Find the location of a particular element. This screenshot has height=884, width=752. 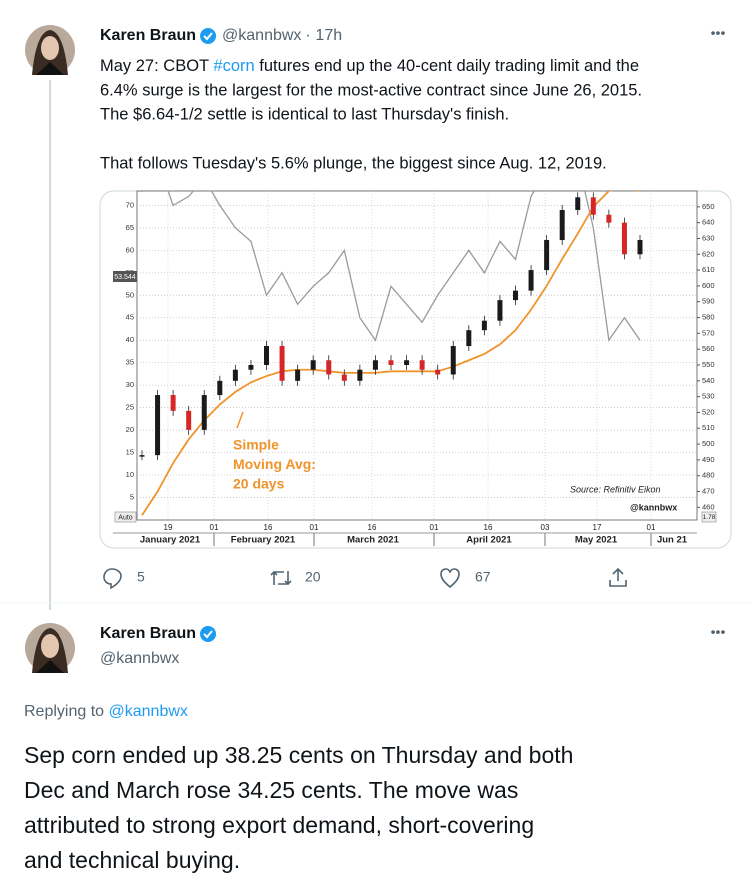

right-tick-label: 620 is located at coordinates (708, 253).